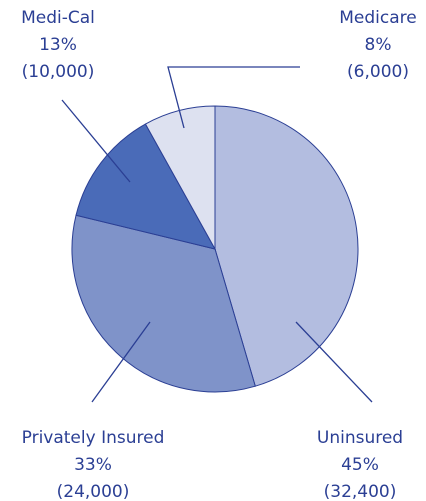 The width and height of the screenshot is (426, 501). What do you see at coordinates (145, 186) in the screenshot?
I see `pie-slice` at bounding box center [145, 186].